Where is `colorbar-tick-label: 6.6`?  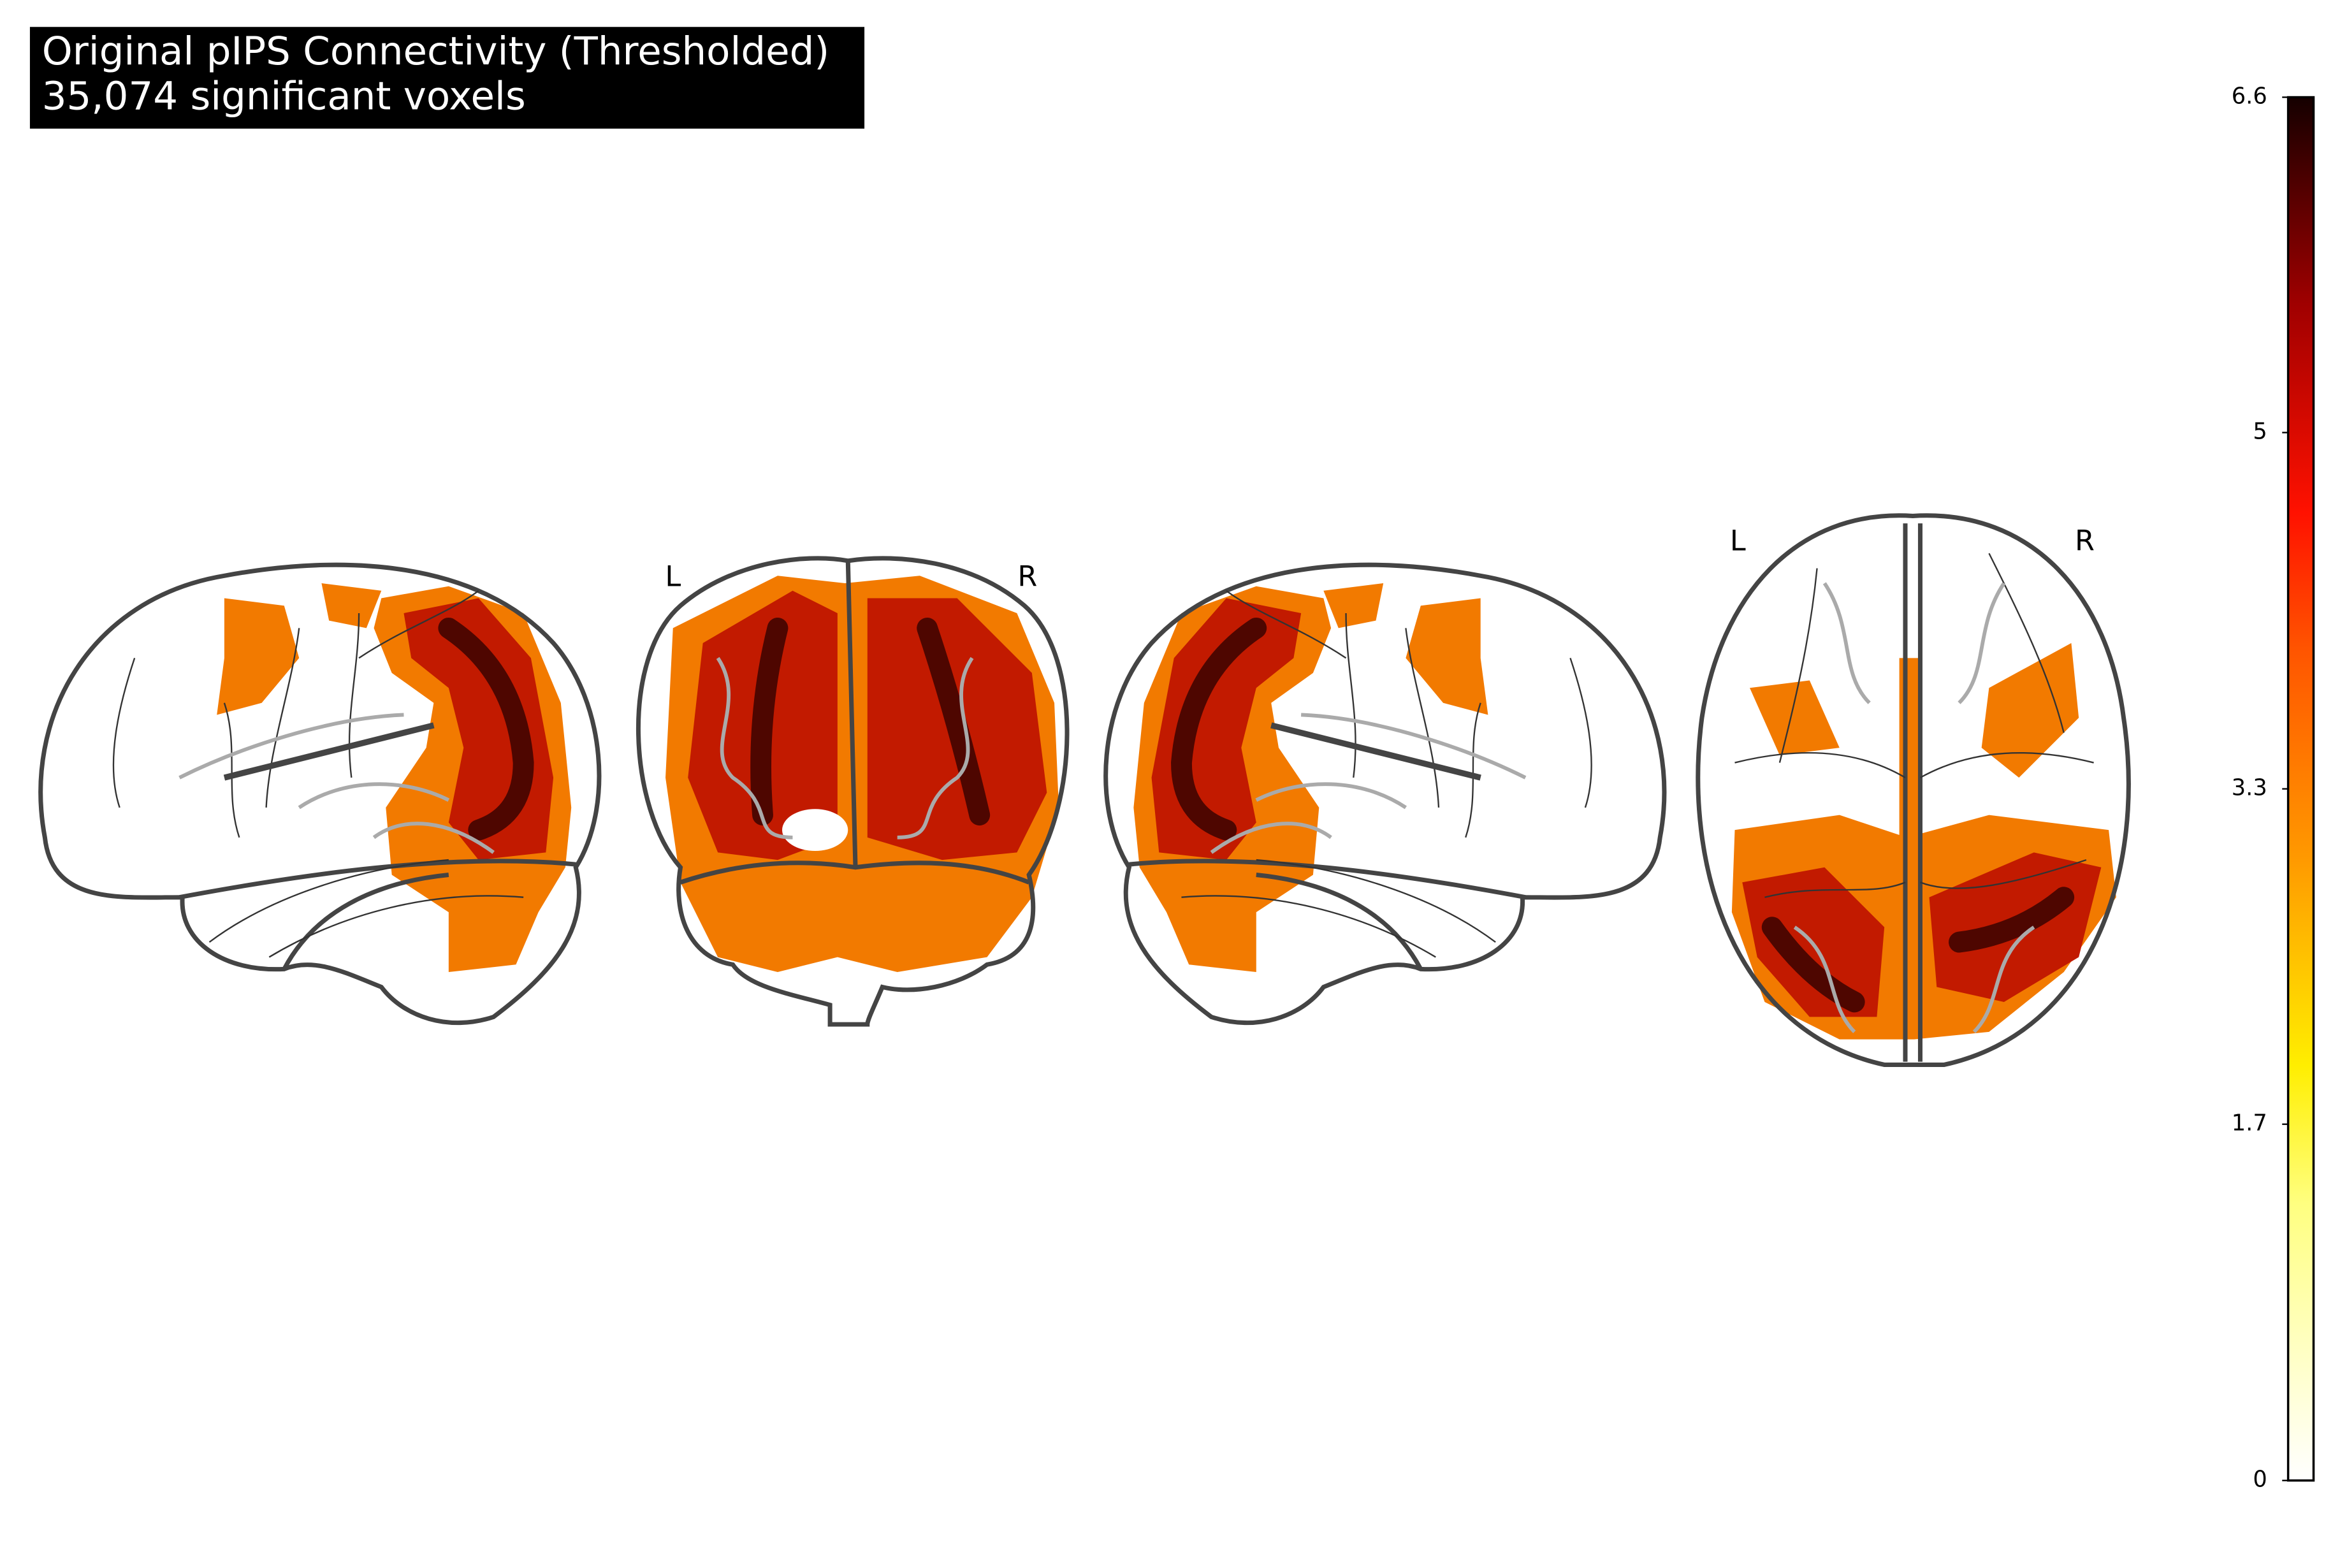 colorbar-tick-label: 6.6 is located at coordinates (2250, 97).